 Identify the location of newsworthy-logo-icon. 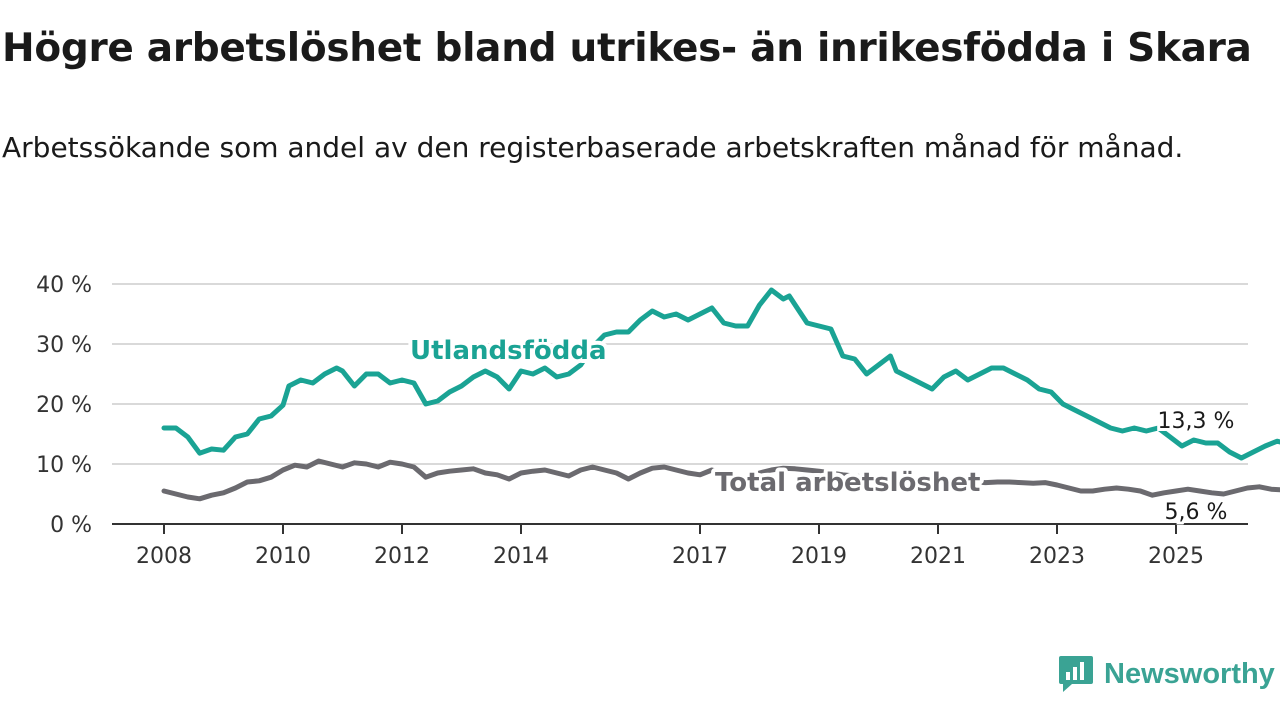
(1076, 674).